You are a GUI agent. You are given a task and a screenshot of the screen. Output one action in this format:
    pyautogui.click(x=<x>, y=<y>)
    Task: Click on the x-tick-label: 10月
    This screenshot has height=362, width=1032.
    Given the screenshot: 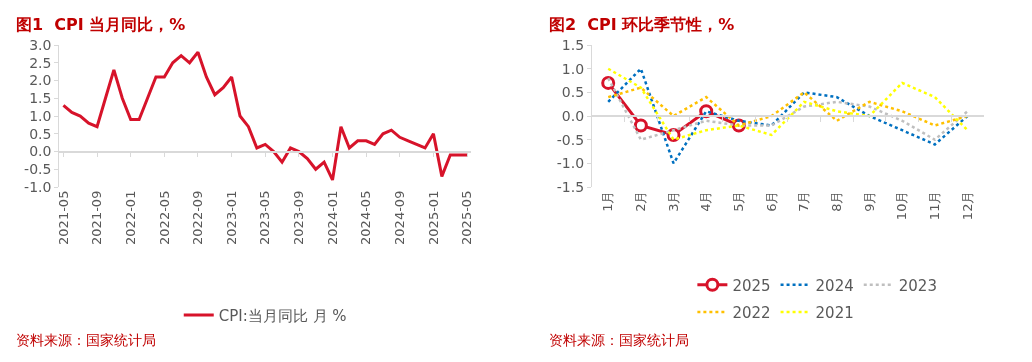 What is the action you would take?
    pyautogui.click(x=902, y=205)
    